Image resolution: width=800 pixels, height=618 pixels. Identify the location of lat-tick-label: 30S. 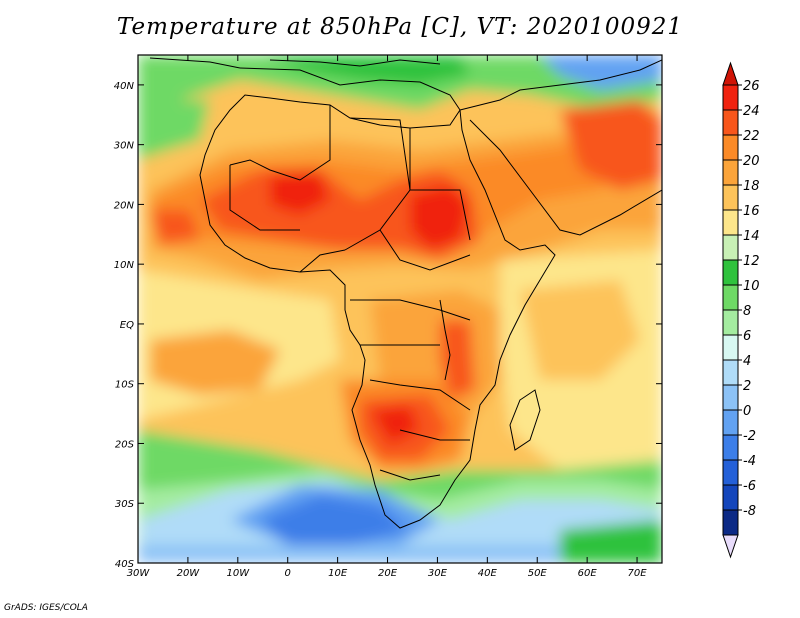
(125, 504).